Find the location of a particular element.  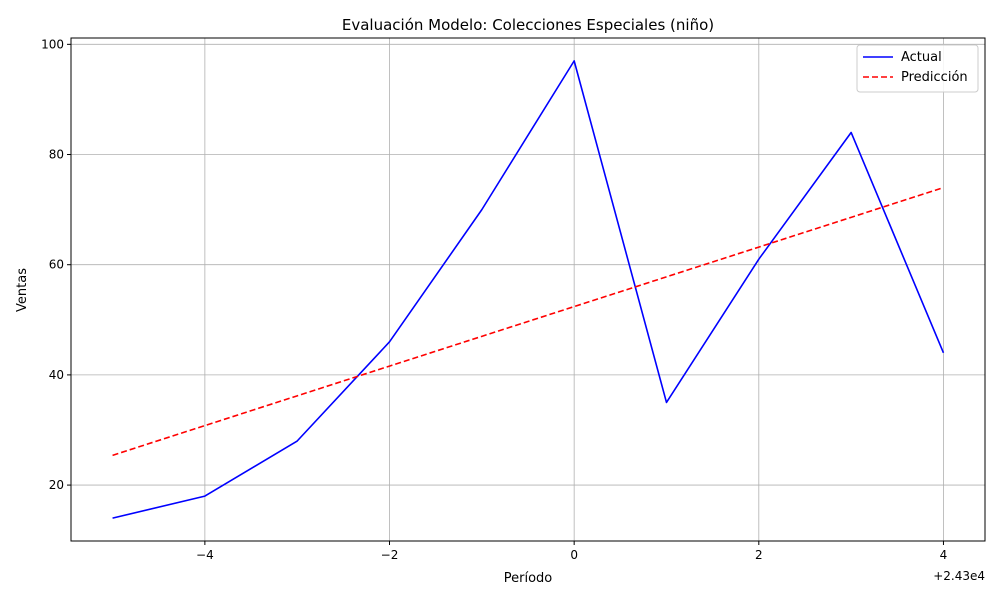

y-tick-label: 80 is located at coordinates (56, 155).